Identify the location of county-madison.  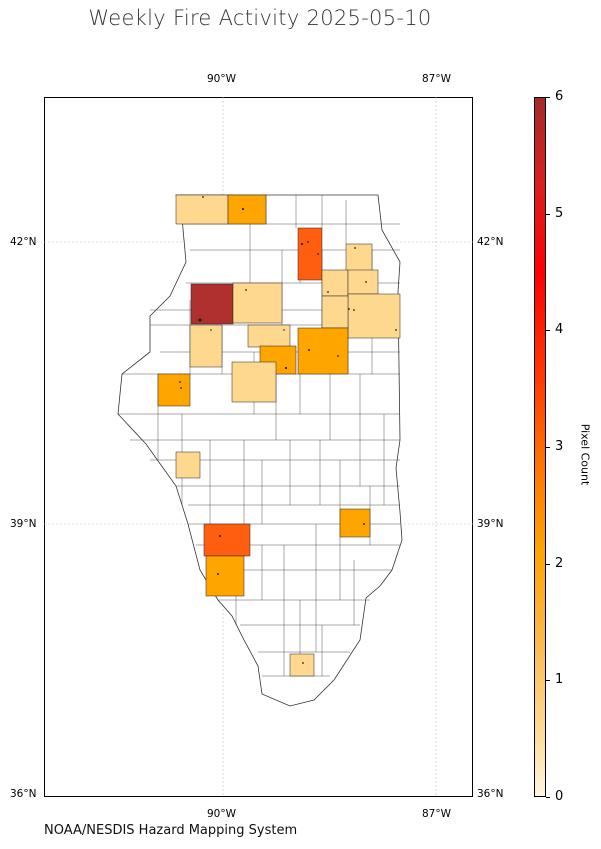
(227, 540).